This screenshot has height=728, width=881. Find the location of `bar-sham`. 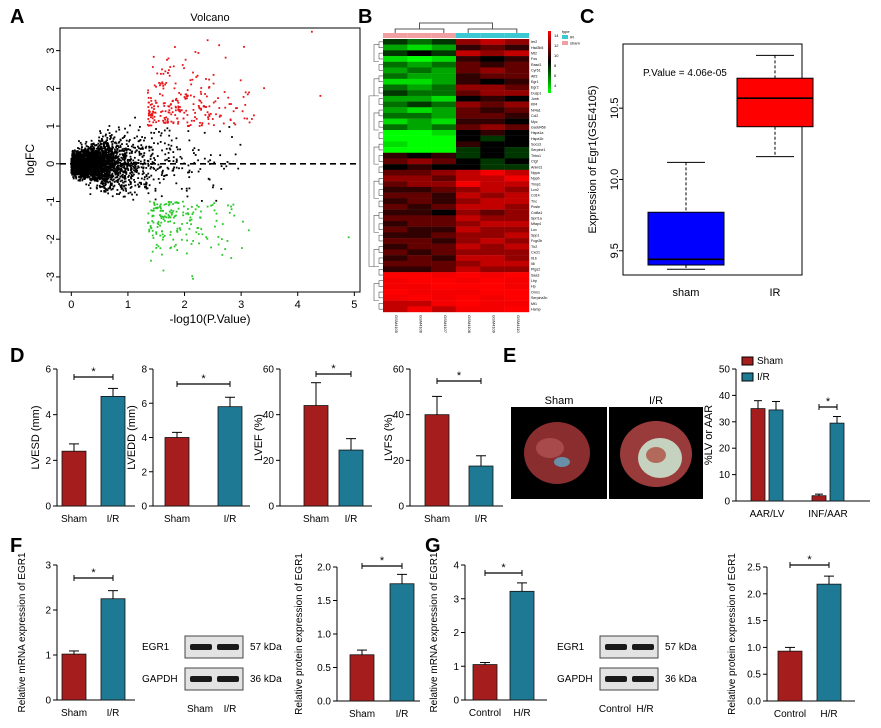

bar-sham is located at coordinates (74, 677).